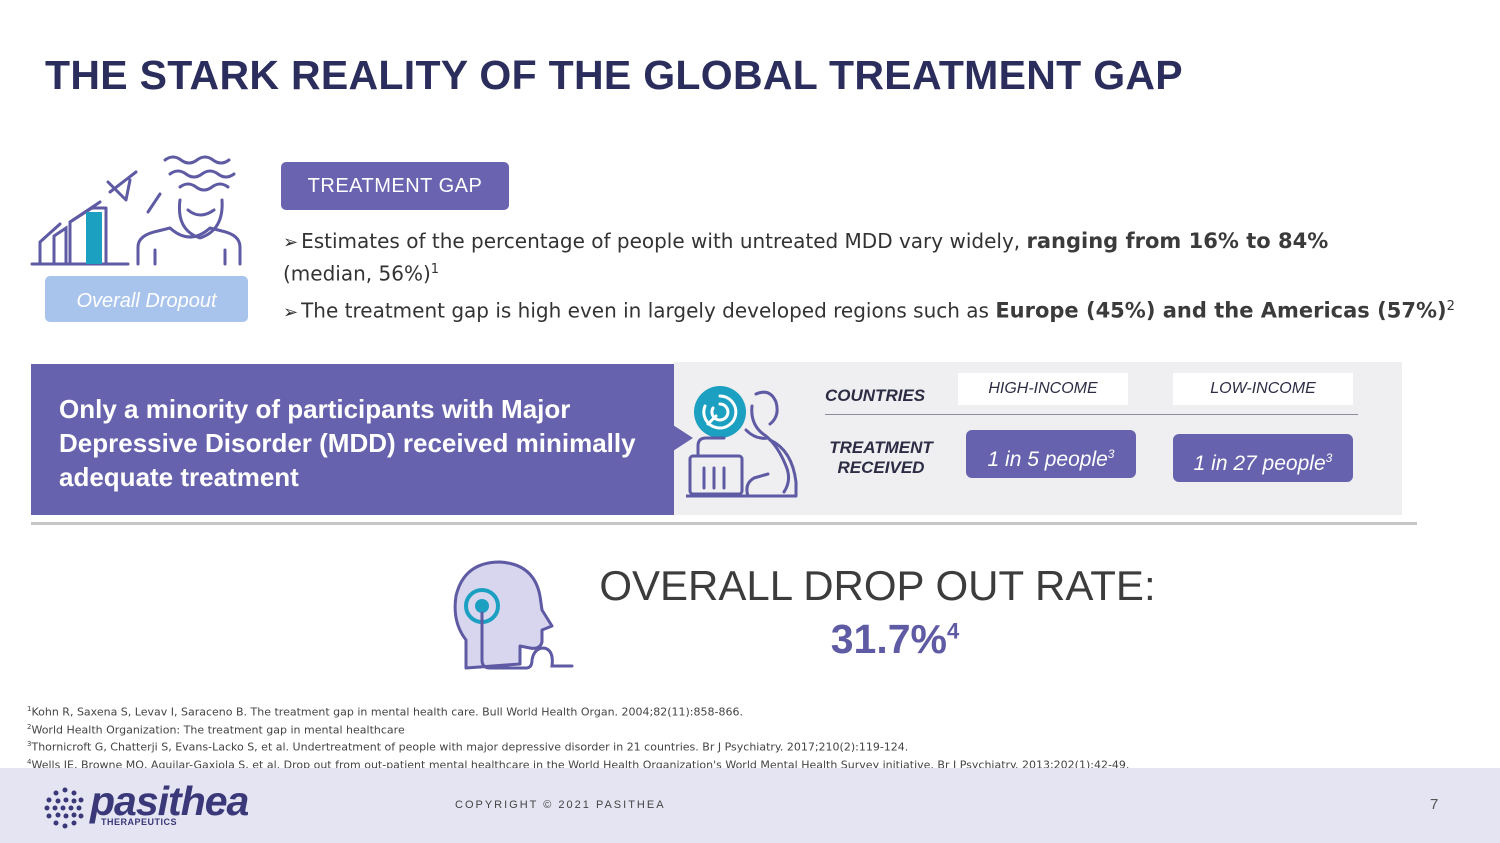 This screenshot has width=1500, height=843. What do you see at coordinates (875, 395) in the screenshot?
I see `row-header-countries: COUNTRIES` at bounding box center [875, 395].